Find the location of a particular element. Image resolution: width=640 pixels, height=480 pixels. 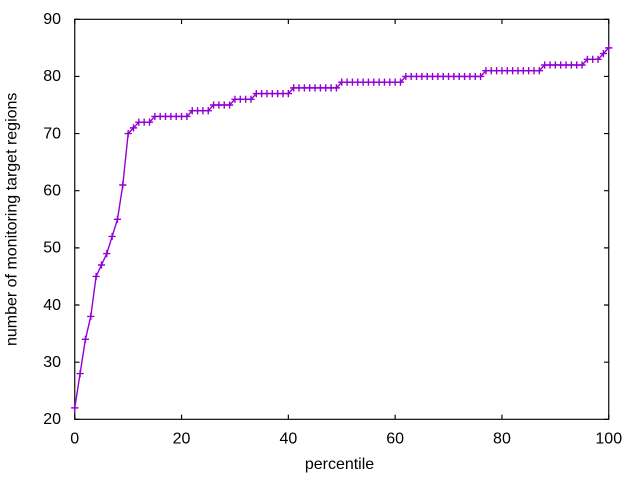

svg-text: 0 is located at coordinates (74, 439).